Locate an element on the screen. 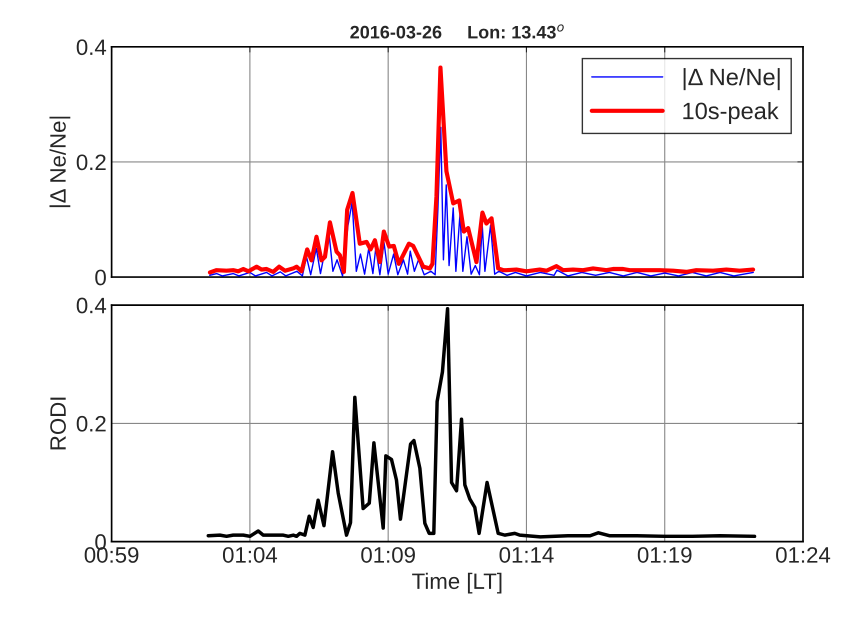 This screenshot has width=852, height=624. x-tick-label: 01:09 is located at coordinates (388, 555).